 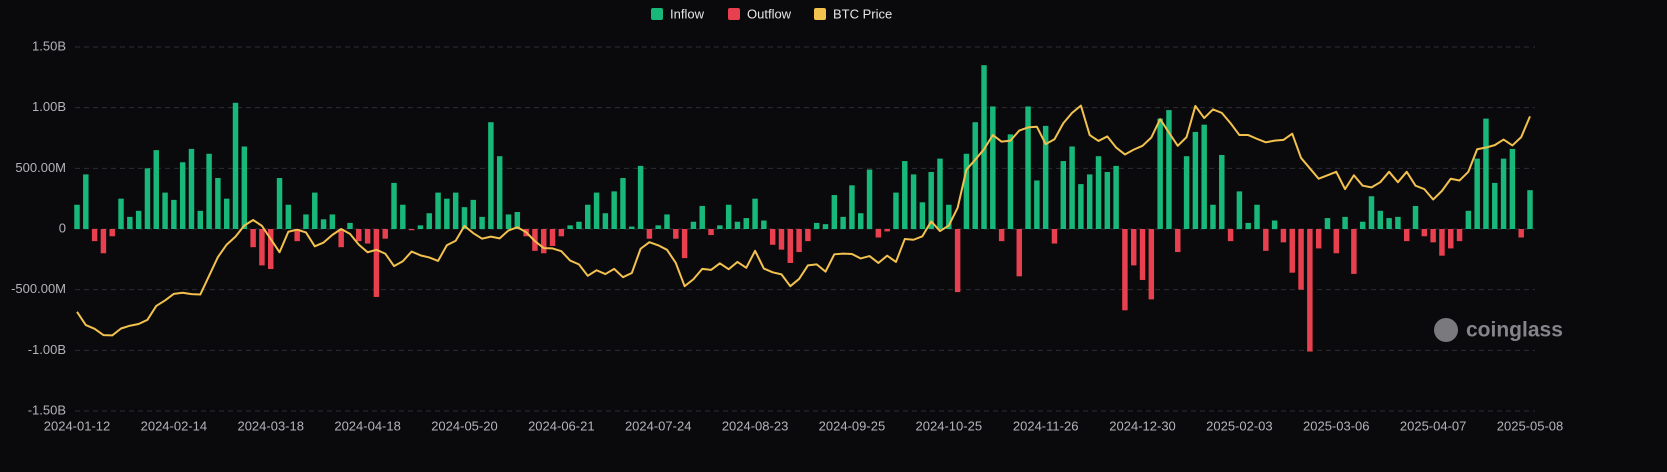 What do you see at coordinates (1514, 330) in the screenshot?
I see `watermark-text: coinglass` at bounding box center [1514, 330].